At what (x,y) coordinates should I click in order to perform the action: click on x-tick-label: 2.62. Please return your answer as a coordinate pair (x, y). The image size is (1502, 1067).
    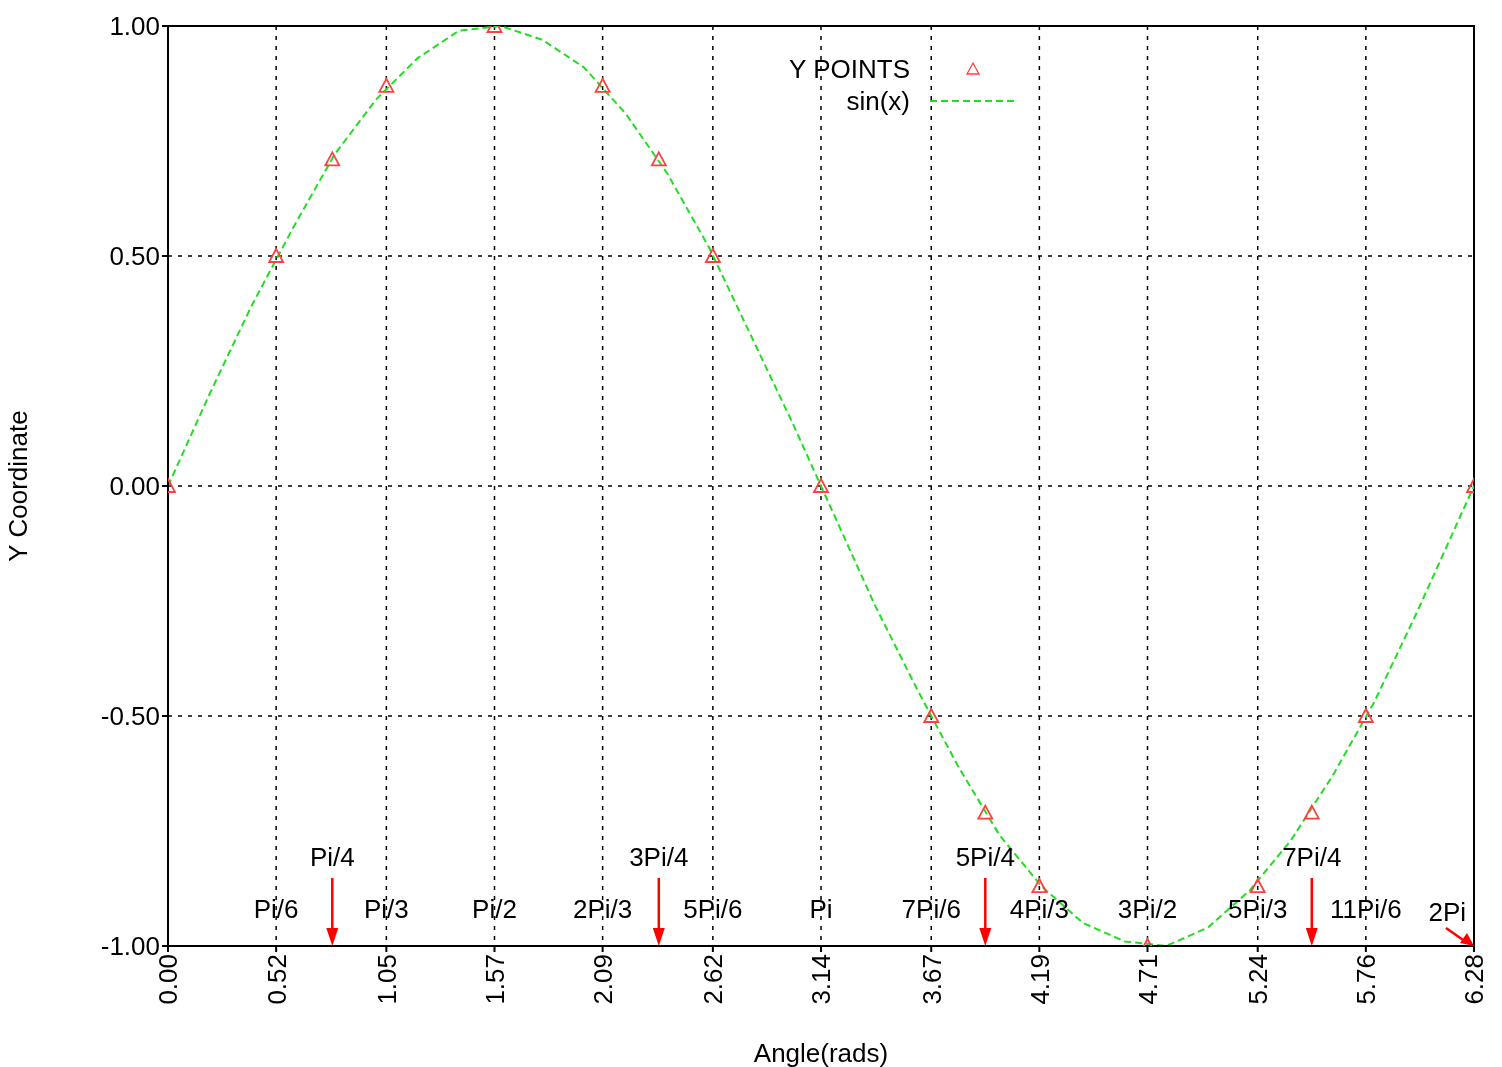
    Looking at the image, I should click on (713, 979).